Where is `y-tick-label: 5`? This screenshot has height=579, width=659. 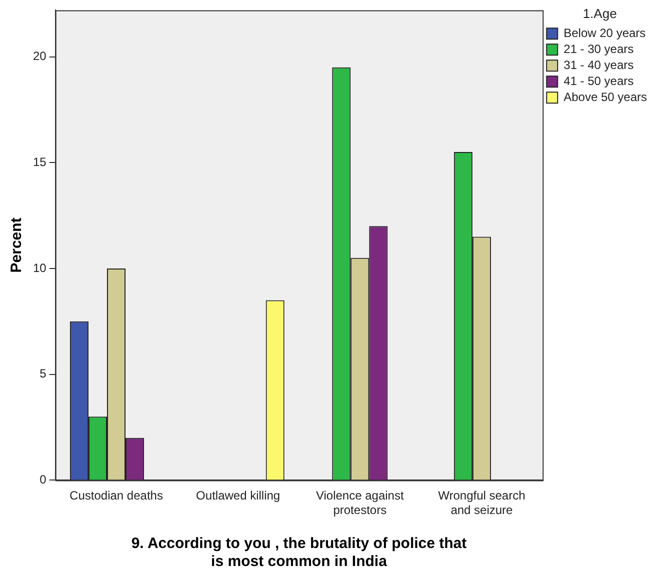 y-tick-label: 5 is located at coordinates (43, 373).